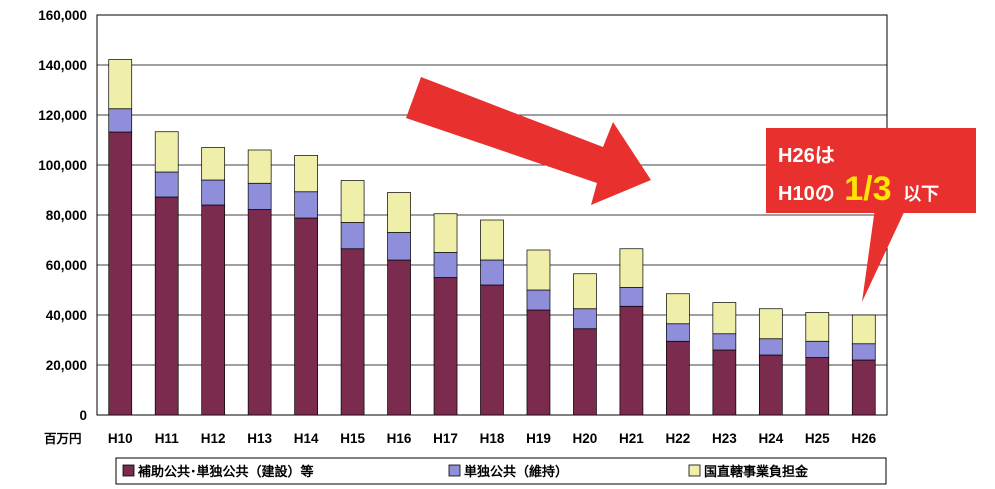 This screenshot has width=995, height=489. Describe the element at coordinates (724, 438) in the screenshot. I see `x-tick-label: H23` at that location.